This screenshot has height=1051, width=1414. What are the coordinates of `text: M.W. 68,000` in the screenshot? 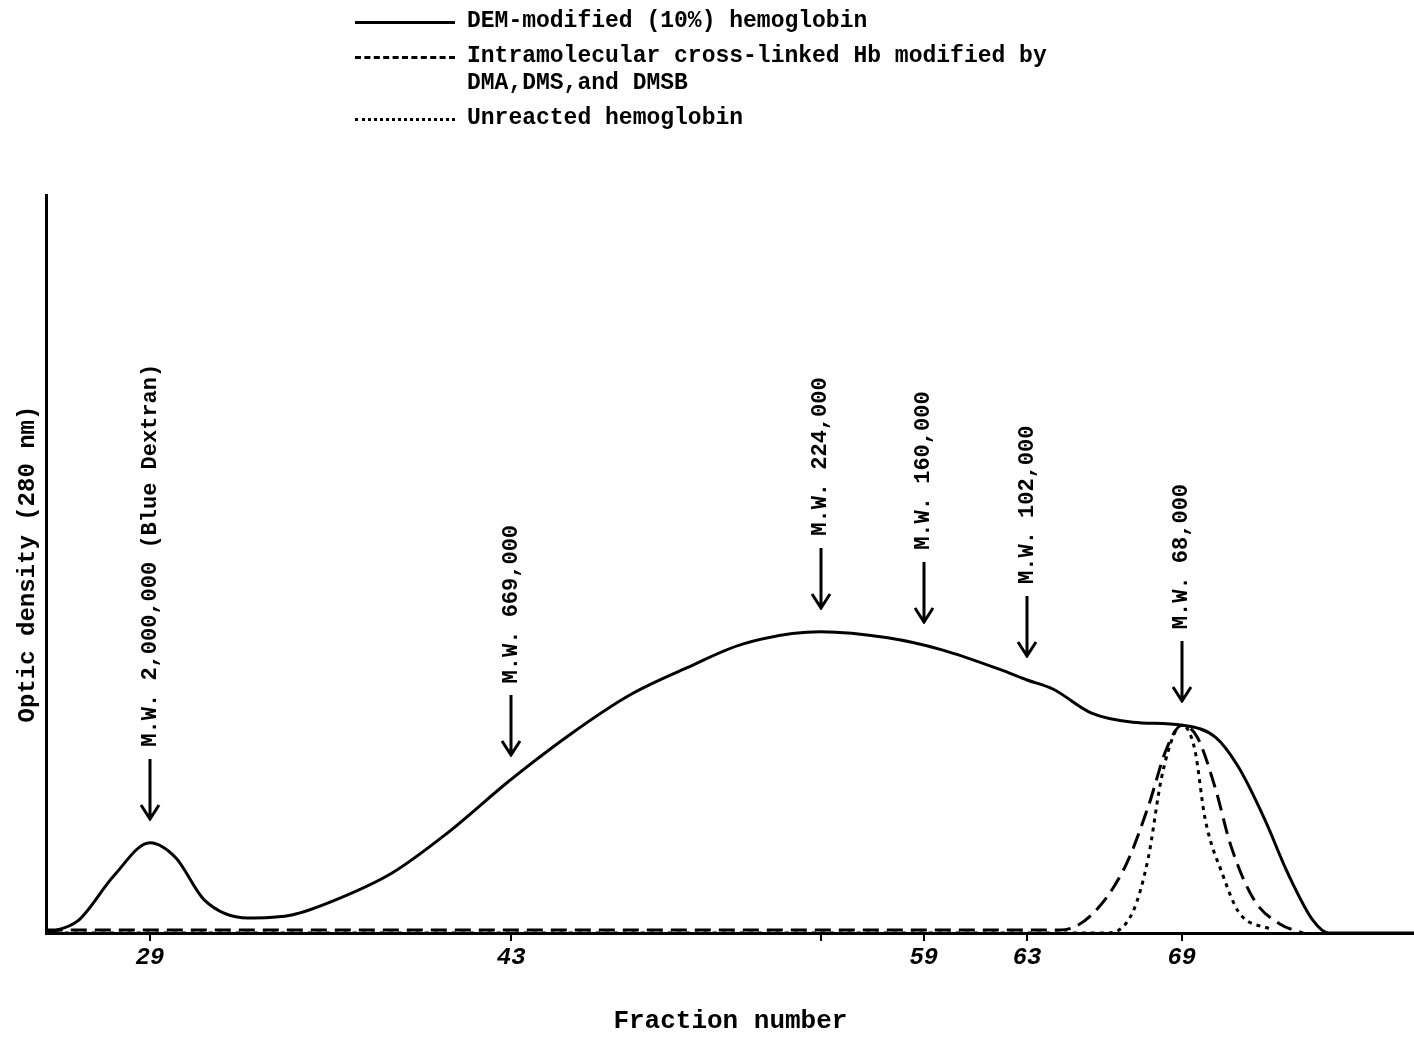 It's located at (1182, 556).